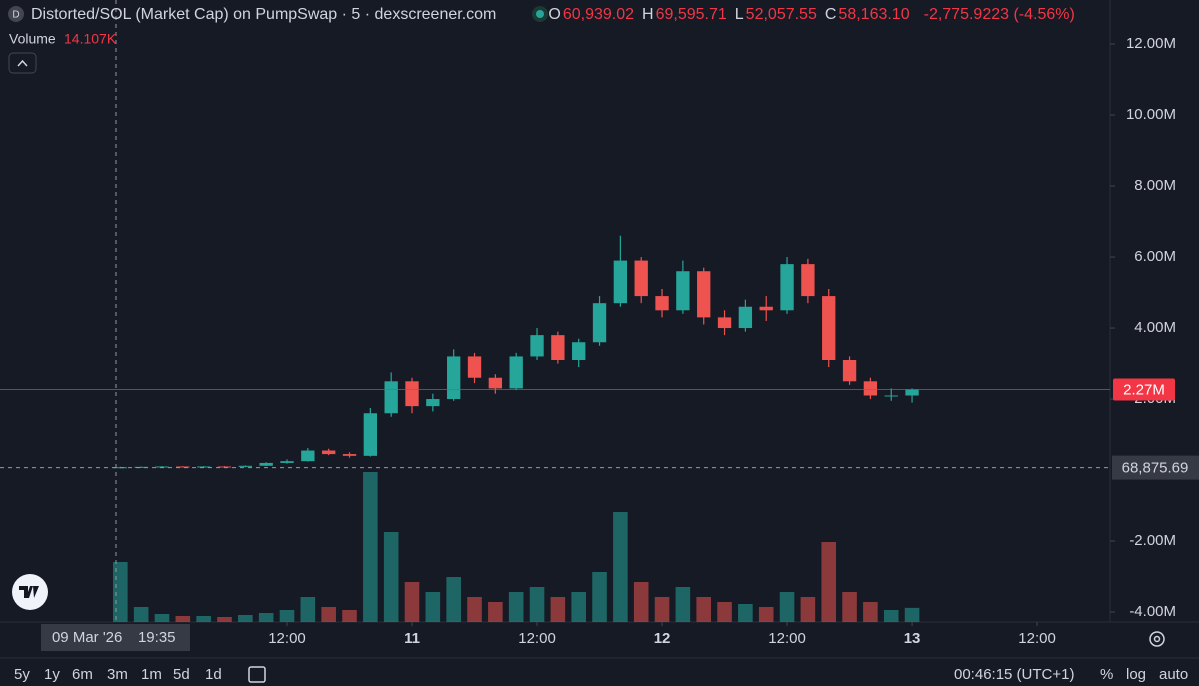  What do you see at coordinates (1151, 114) in the screenshot?
I see `y-tick-label: 10.00M` at bounding box center [1151, 114].